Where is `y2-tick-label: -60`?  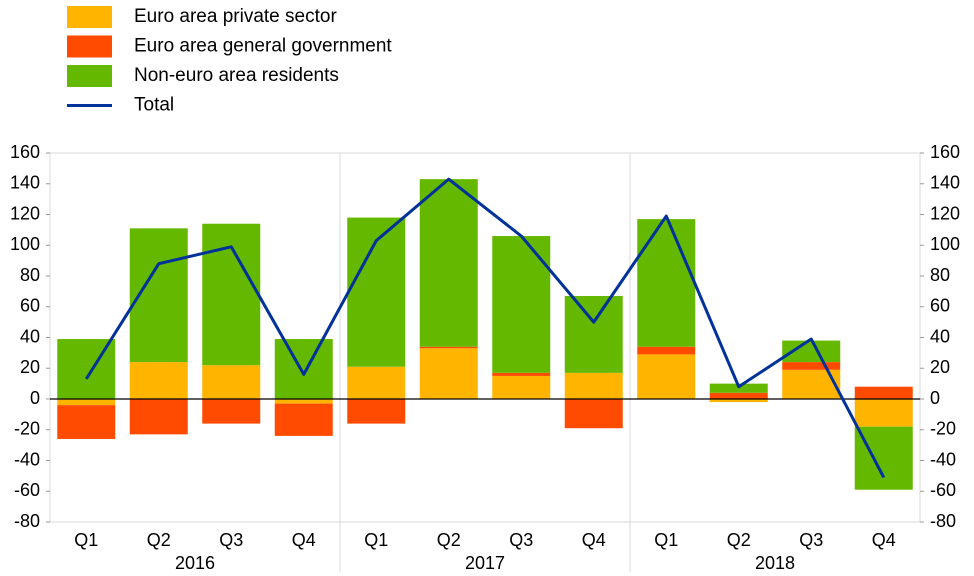 y2-tick-label: -60 is located at coordinates (943, 490).